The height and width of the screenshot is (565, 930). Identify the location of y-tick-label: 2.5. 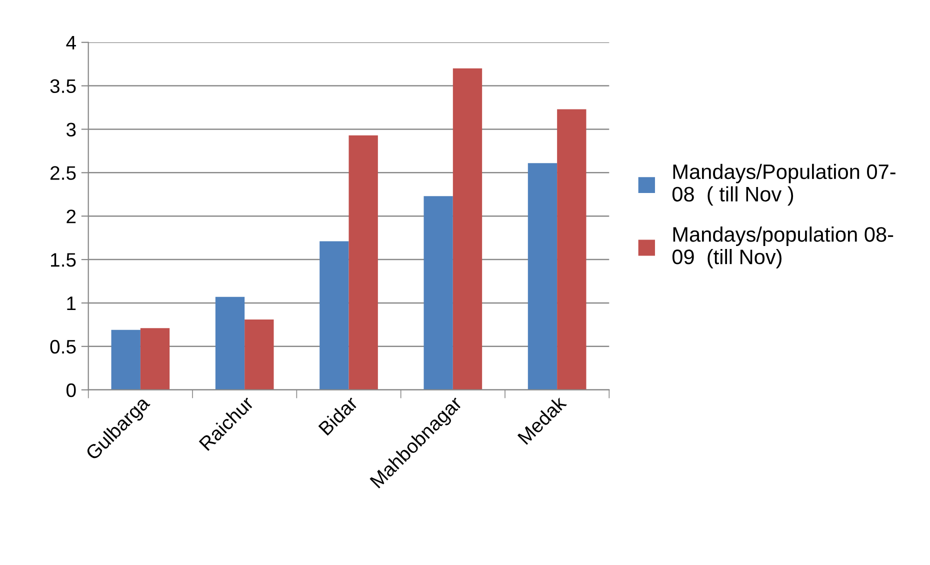
(63, 173).